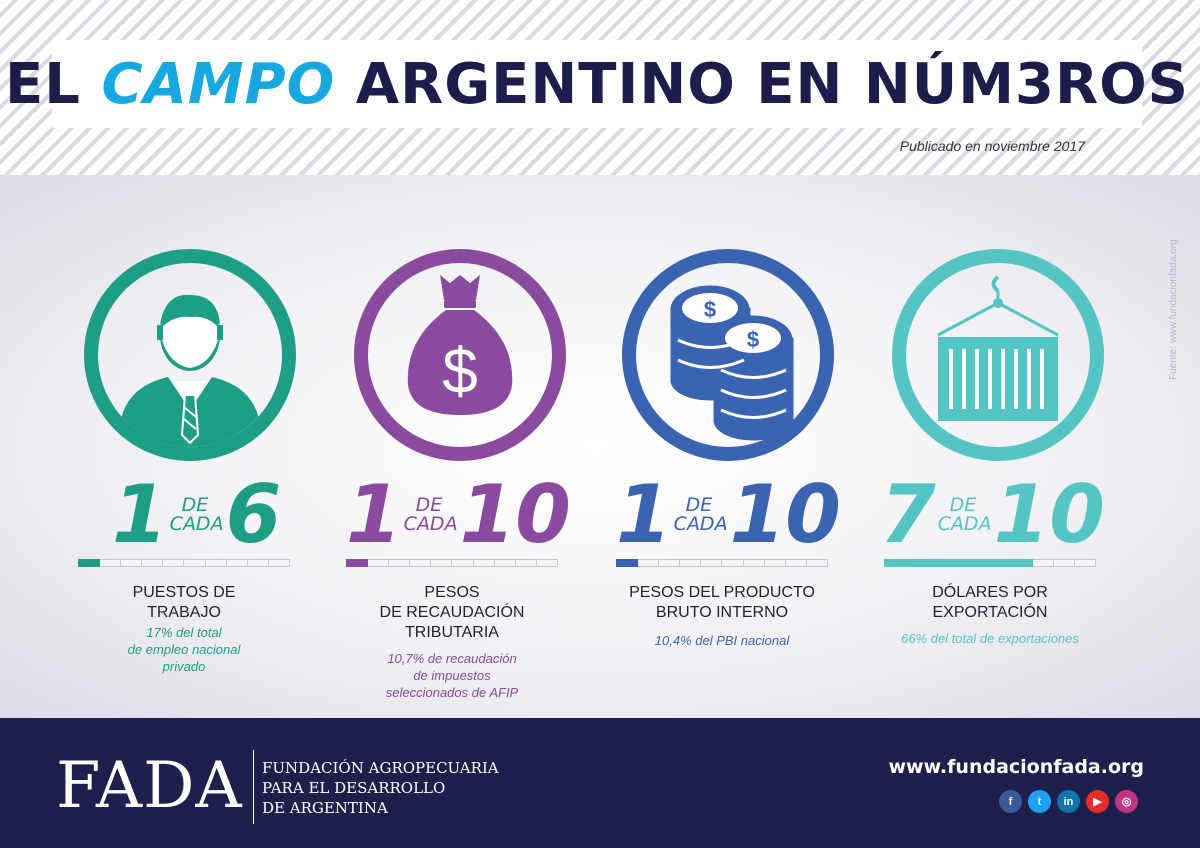 The image size is (1200, 848). What do you see at coordinates (184, 632) in the screenshot?
I see `note-line: 17% del total` at bounding box center [184, 632].